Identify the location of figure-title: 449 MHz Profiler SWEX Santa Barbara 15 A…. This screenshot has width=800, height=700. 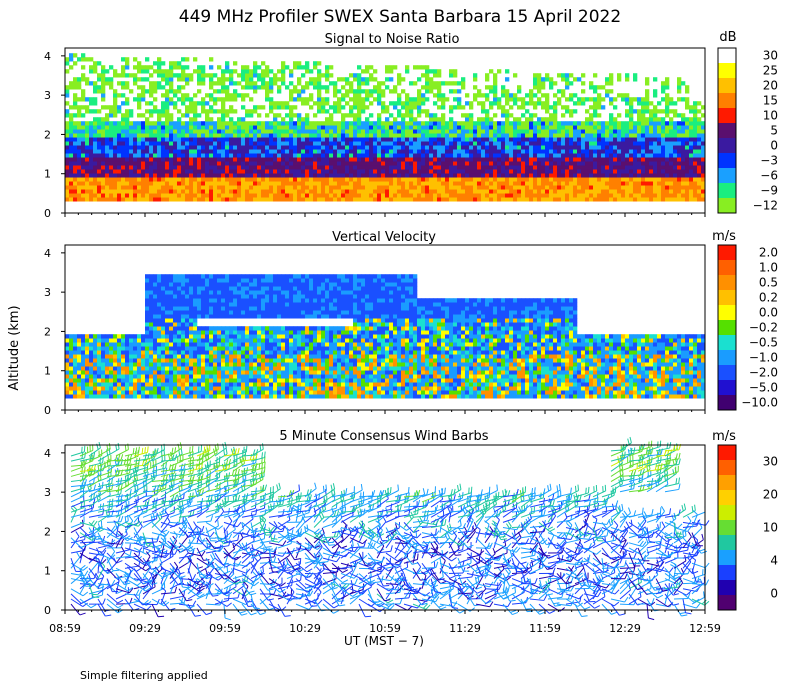
(400, 17).